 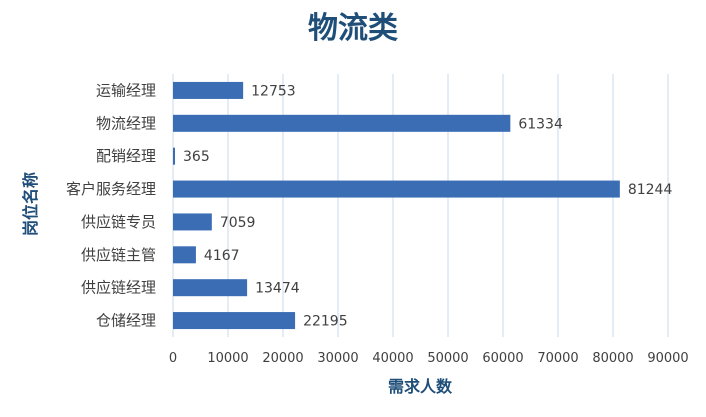 I want to click on data-label: 365, so click(x=196, y=157).